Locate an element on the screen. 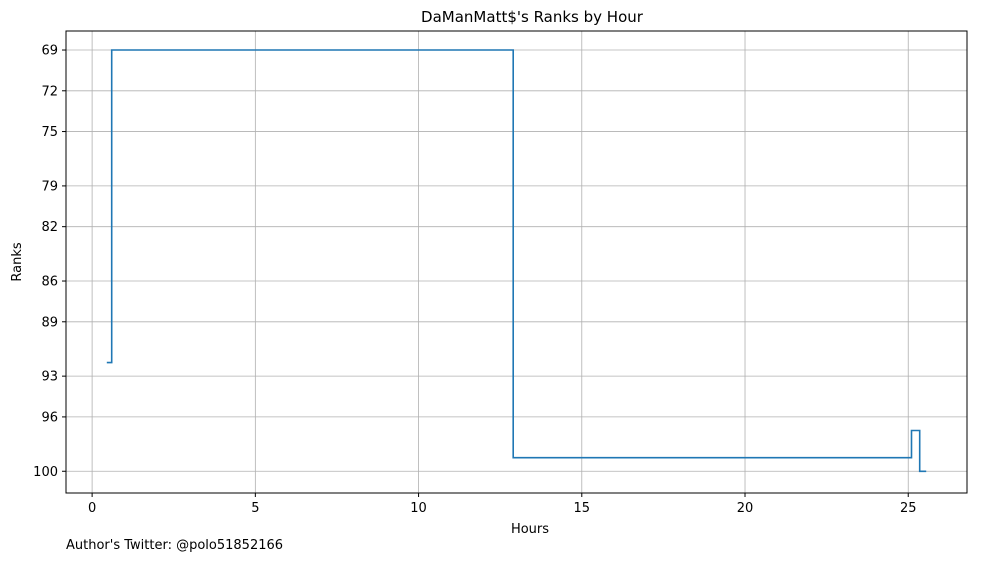 The image size is (1005, 562). y-tick-label: 75 is located at coordinates (49, 132).